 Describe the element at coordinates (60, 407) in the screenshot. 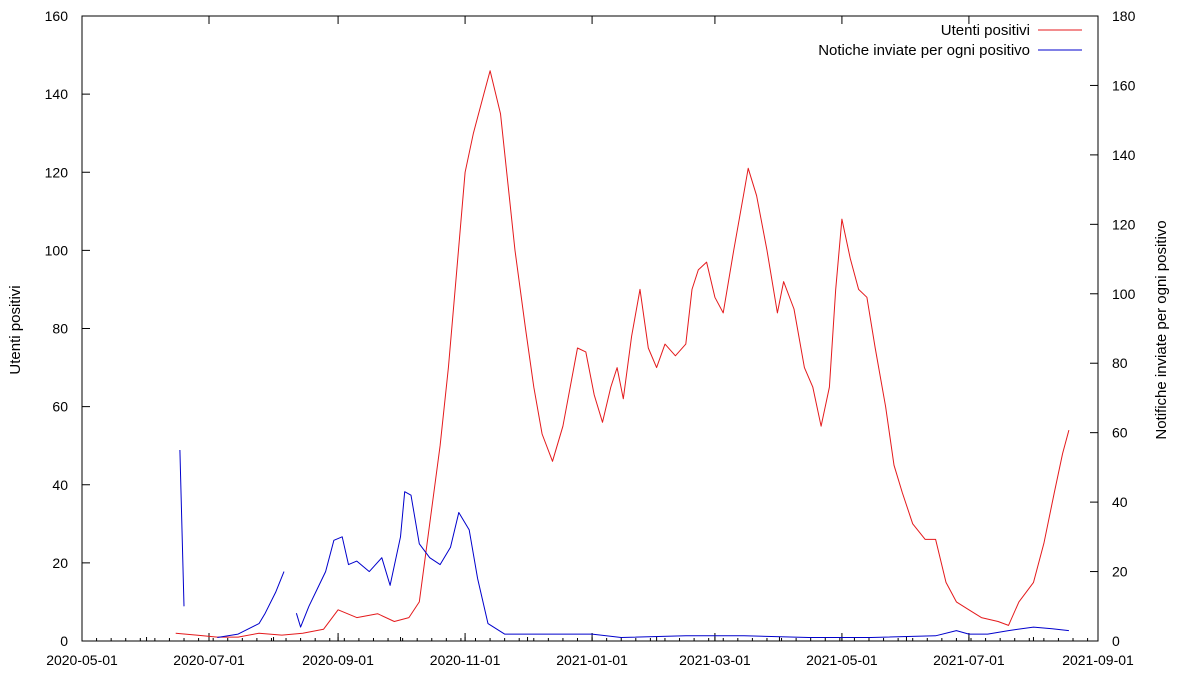

I see `y-tick-label: 60` at that location.